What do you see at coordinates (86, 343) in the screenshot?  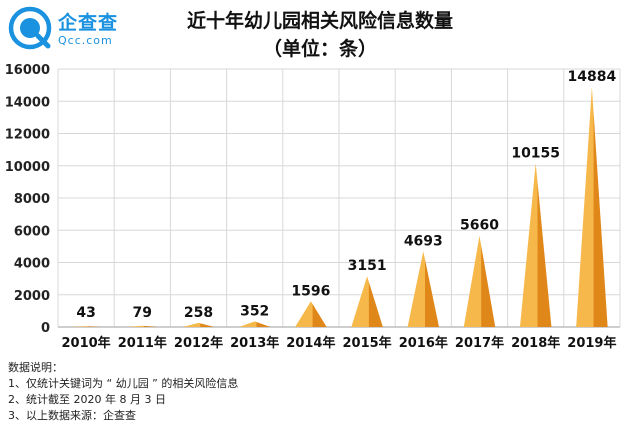 I see `x-tick-label: 2010年` at bounding box center [86, 343].